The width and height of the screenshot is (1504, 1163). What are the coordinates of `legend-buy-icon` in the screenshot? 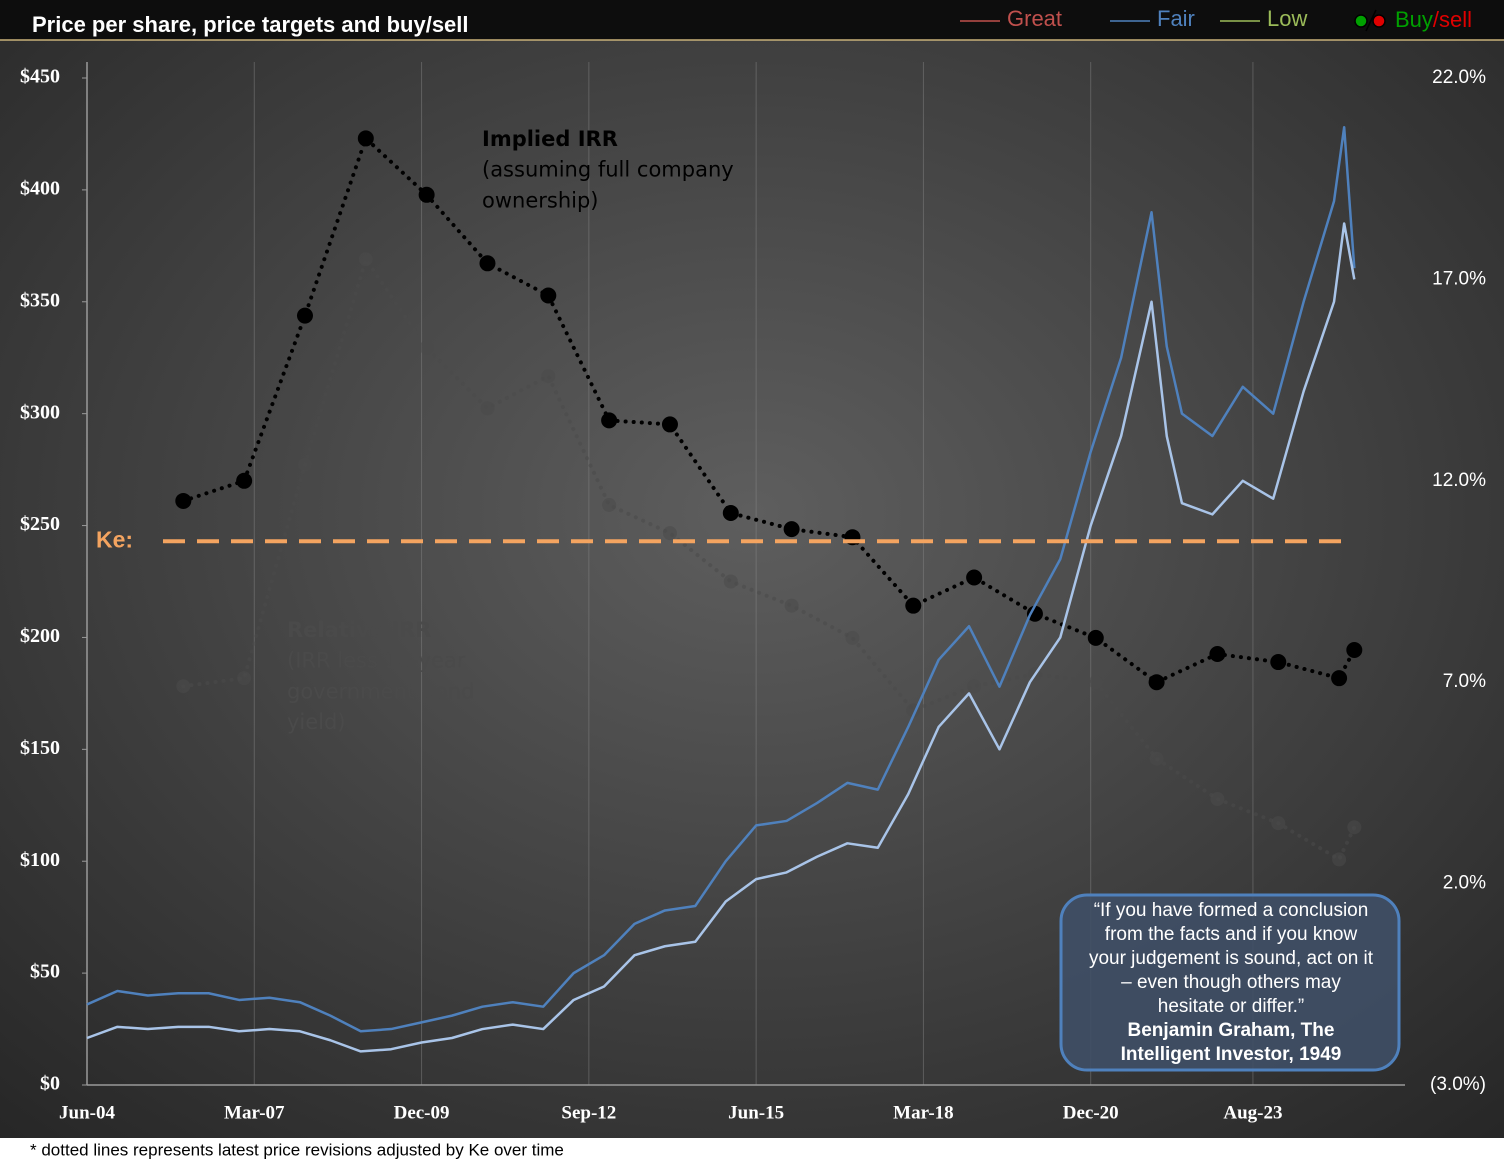 It's located at (1361, 21).